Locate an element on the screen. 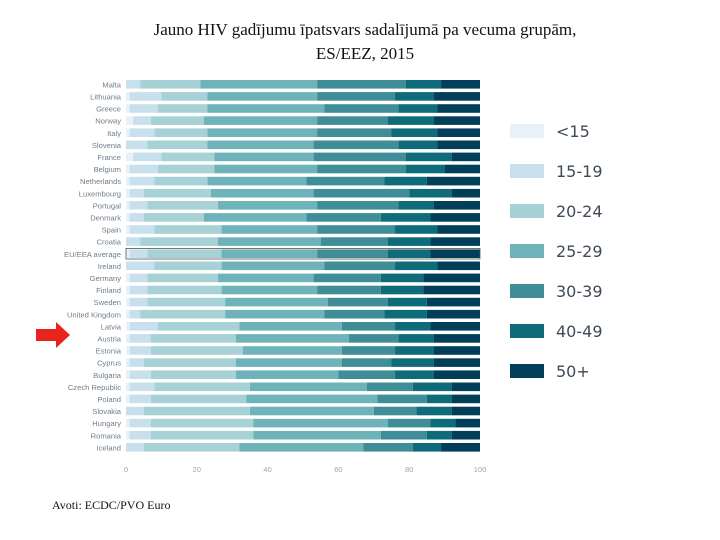  legend-label: 20-24 is located at coordinates (579, 211).